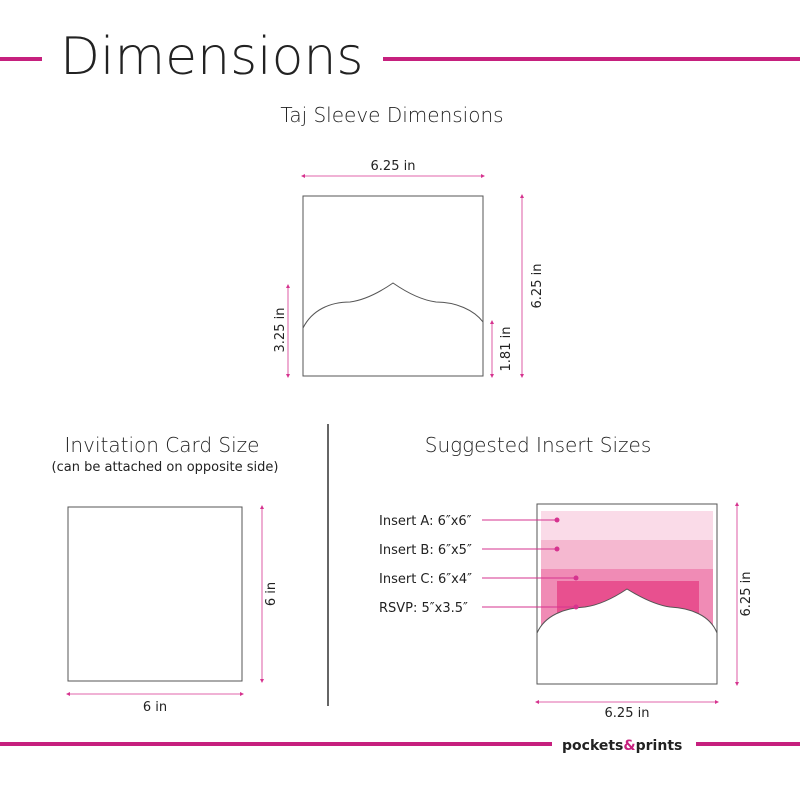 This screenshot has width=800, height=800. I want to click on page-title: Dimensions, so click(212, 57).